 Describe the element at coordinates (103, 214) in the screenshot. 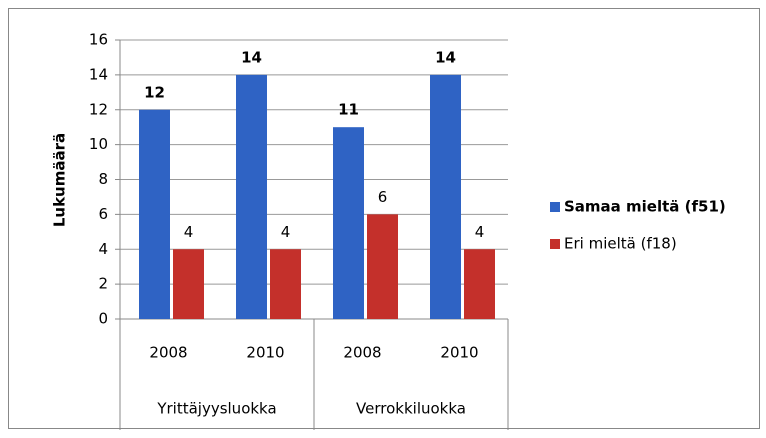

I see `y-tick-label: 6` at that location.